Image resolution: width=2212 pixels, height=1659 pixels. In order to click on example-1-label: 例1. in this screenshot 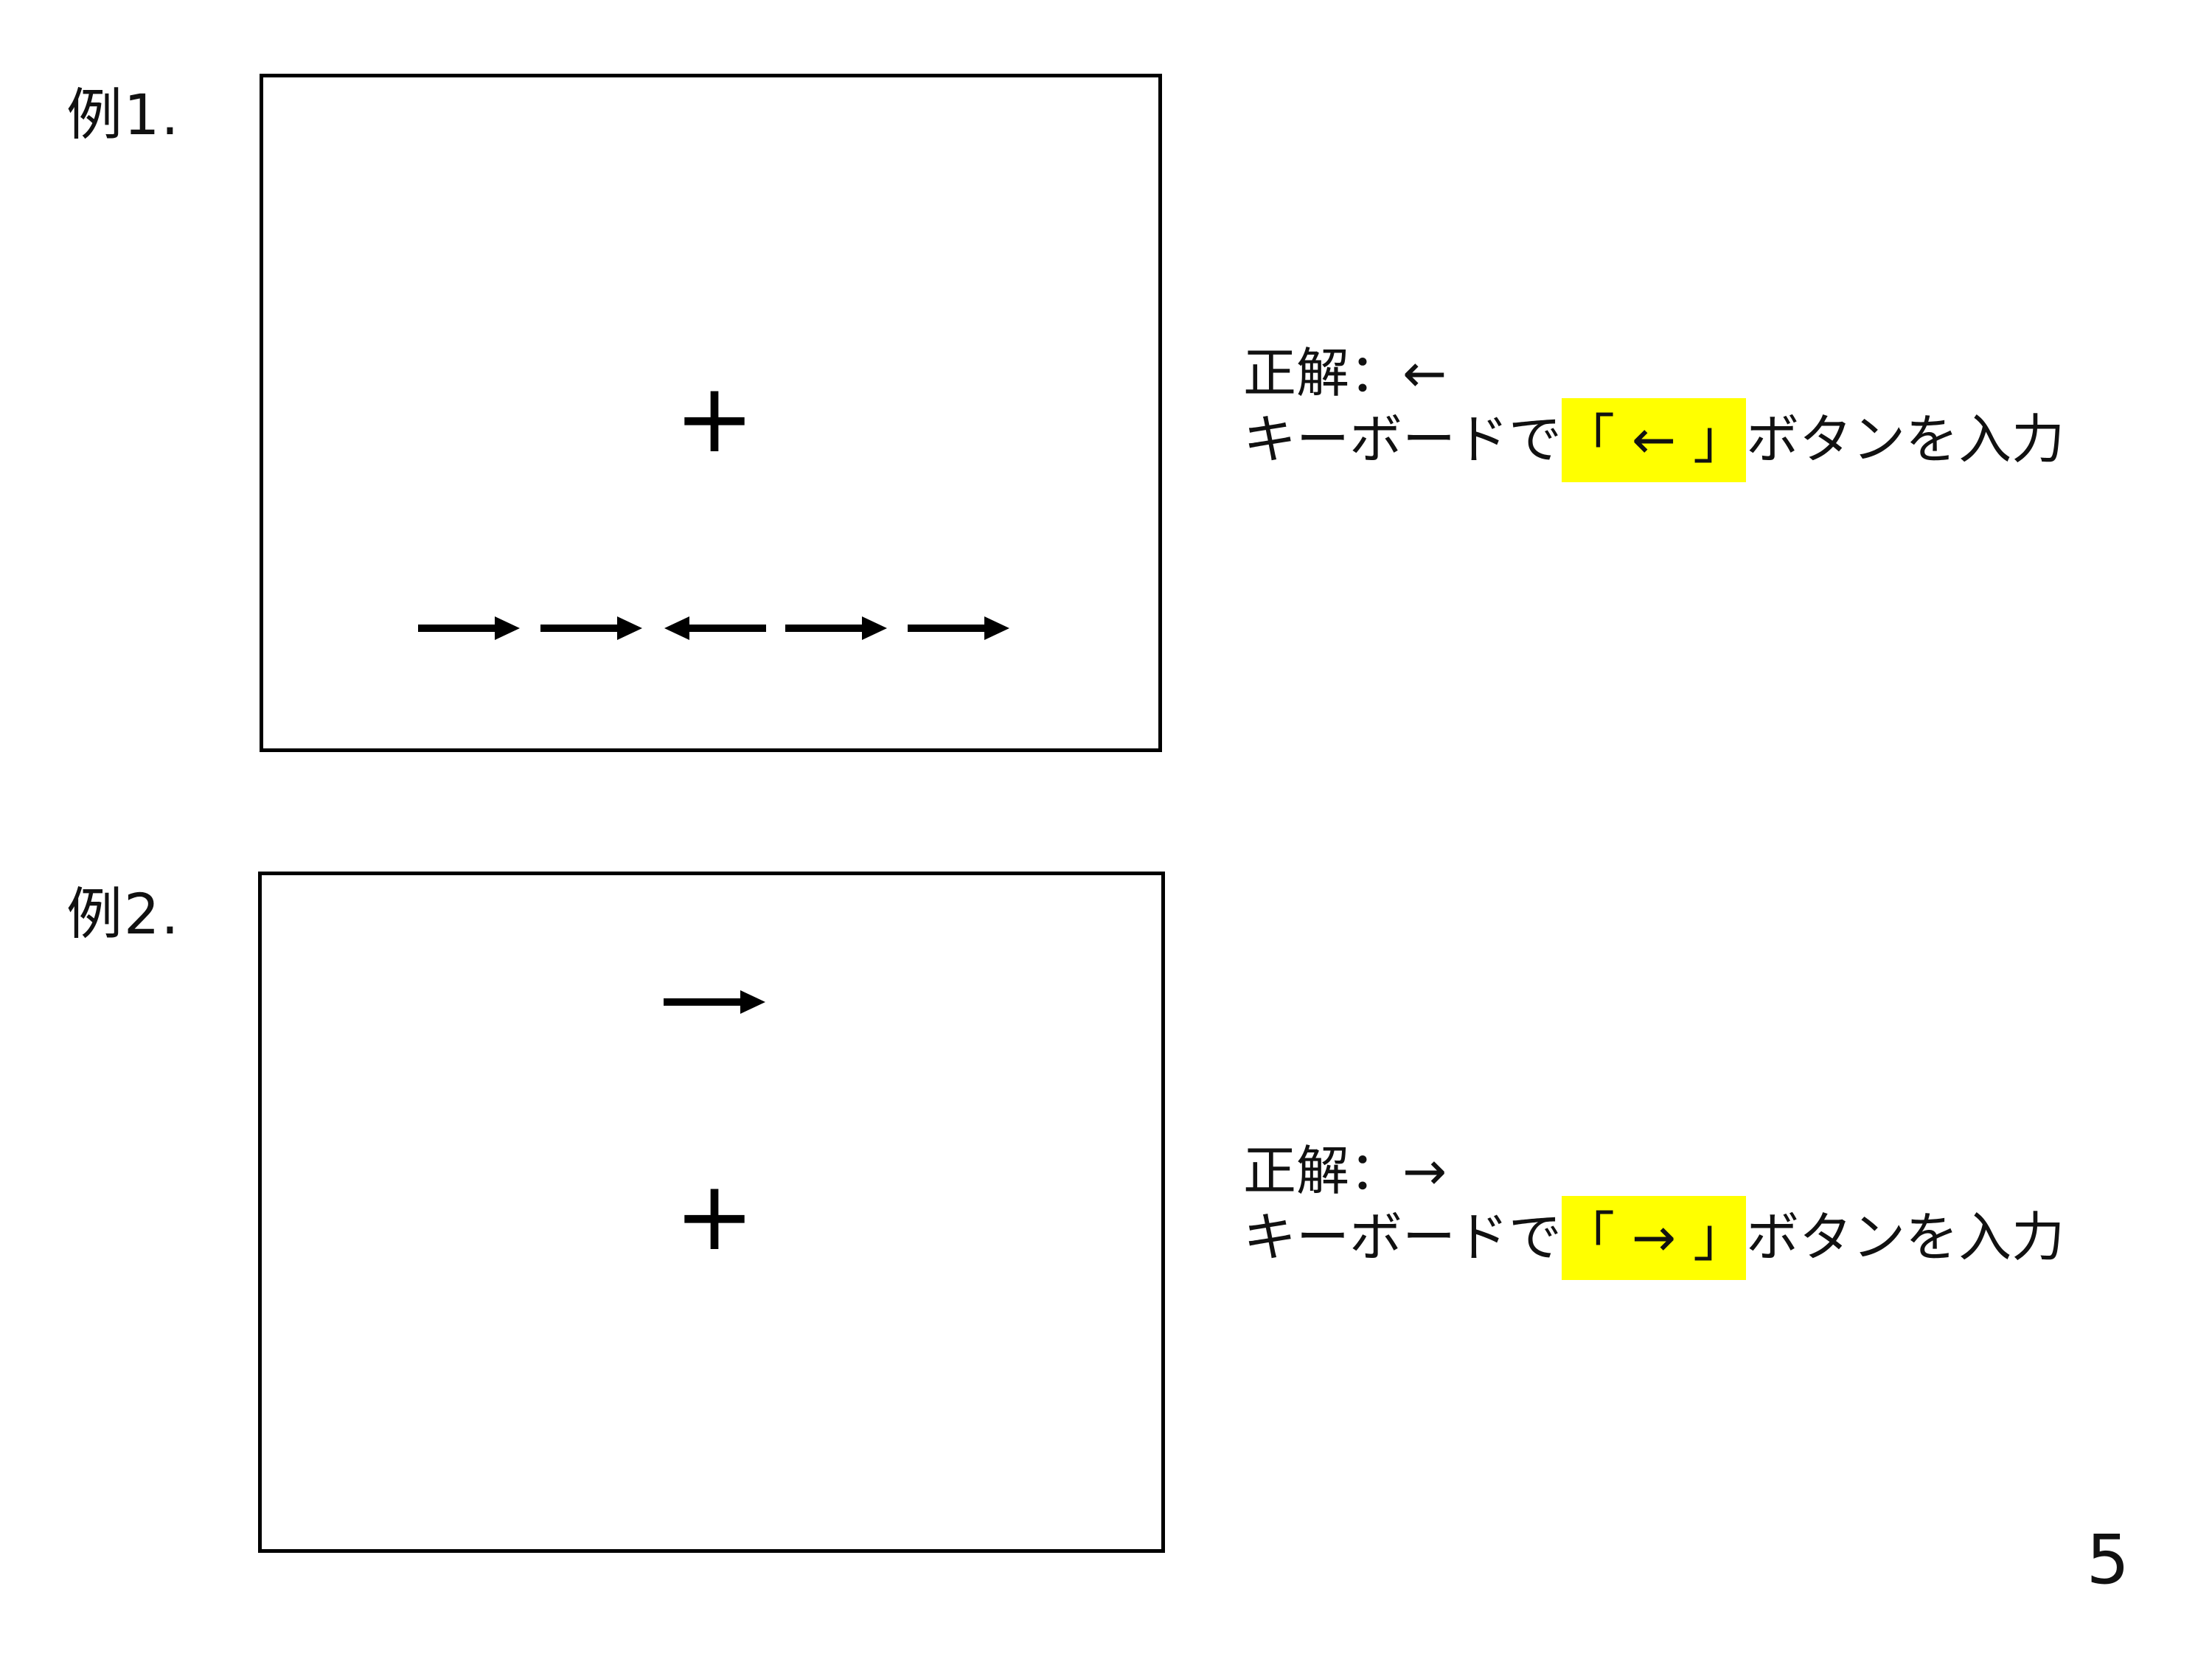, I will do `click(123, 114)`.